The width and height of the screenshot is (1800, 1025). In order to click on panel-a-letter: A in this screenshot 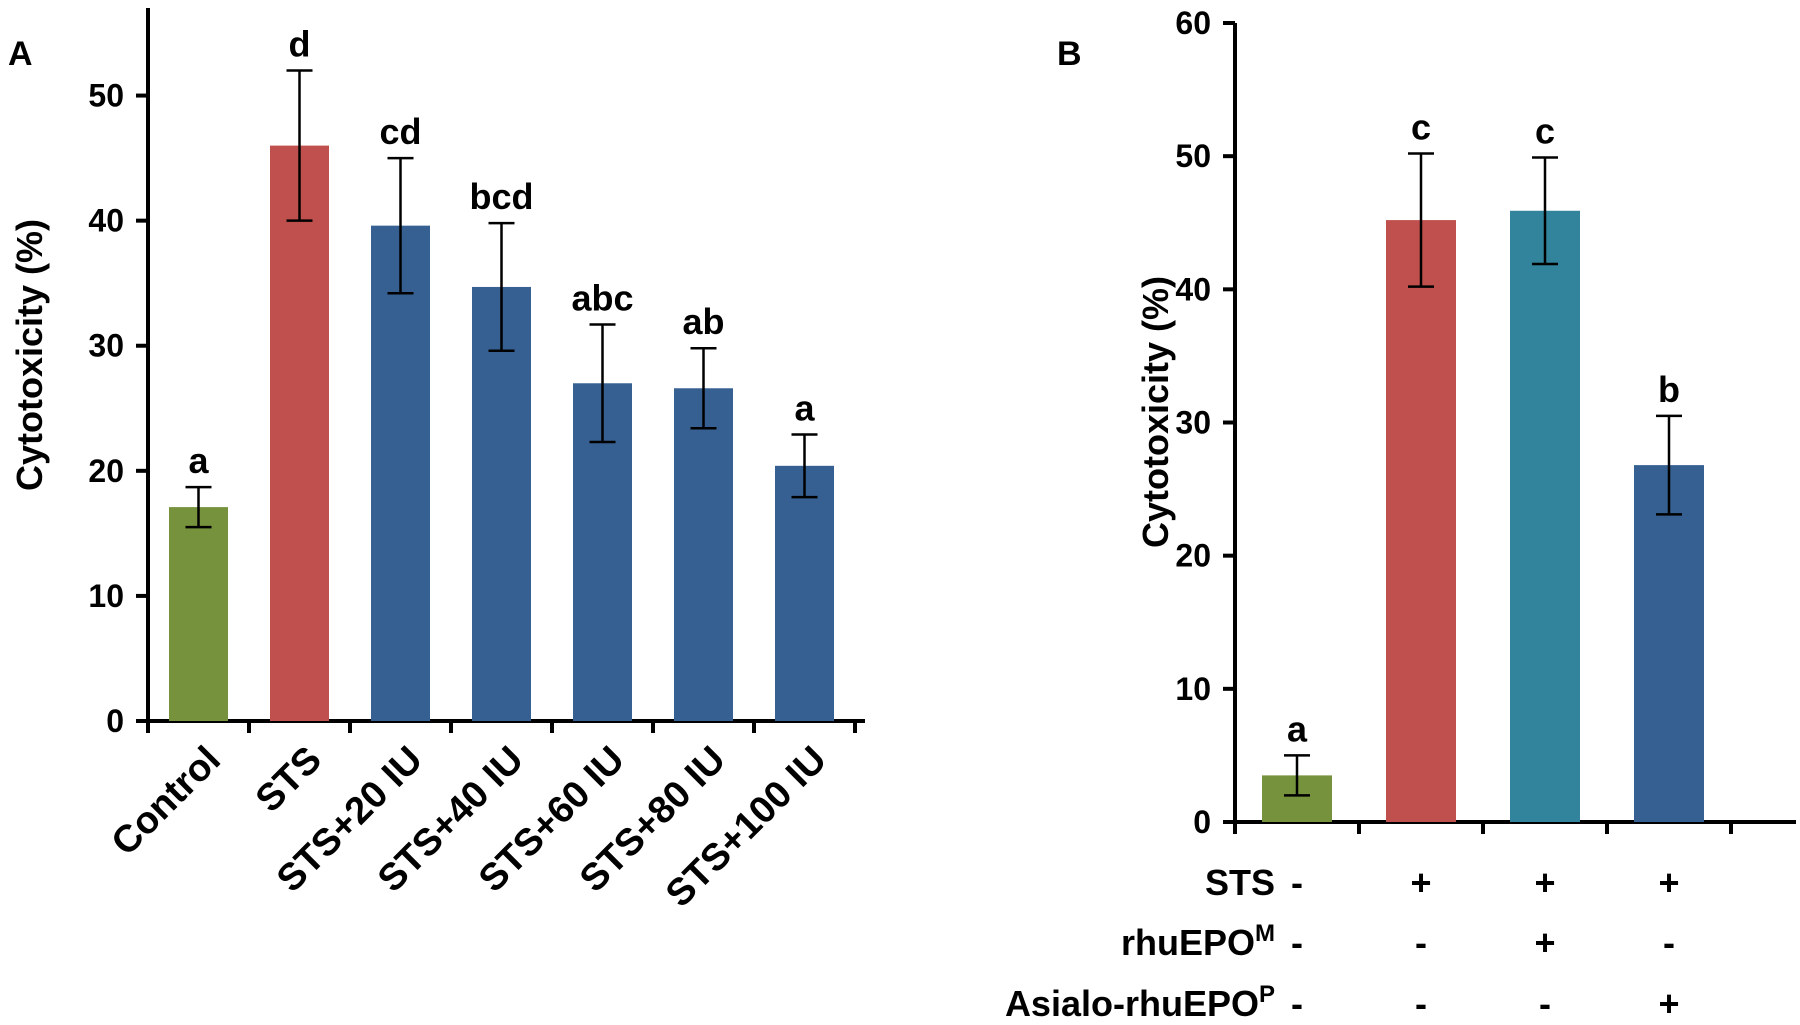, I will do `click(20, 54)`.